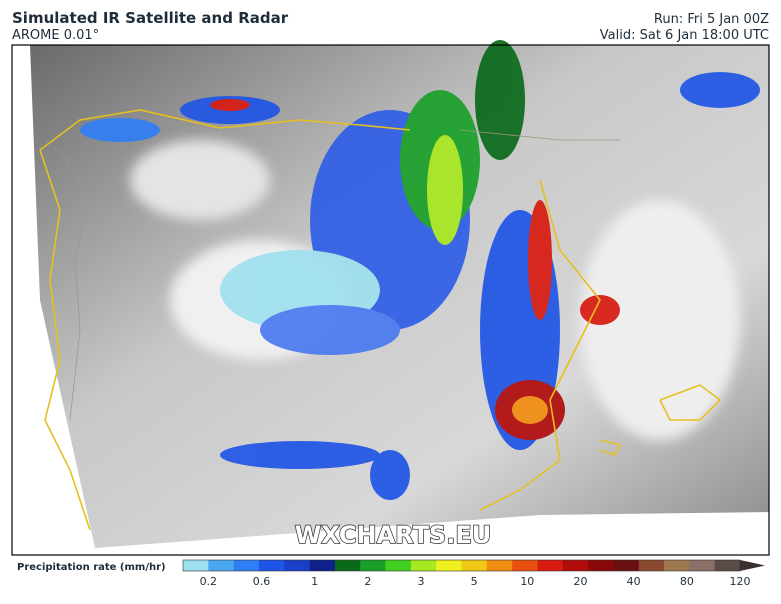 The height and width of the screenshot is (604, 781). Describe the element at coordinates (580, 581) in the screenshot. I see `colorbar-tick-label: 20` at that location.